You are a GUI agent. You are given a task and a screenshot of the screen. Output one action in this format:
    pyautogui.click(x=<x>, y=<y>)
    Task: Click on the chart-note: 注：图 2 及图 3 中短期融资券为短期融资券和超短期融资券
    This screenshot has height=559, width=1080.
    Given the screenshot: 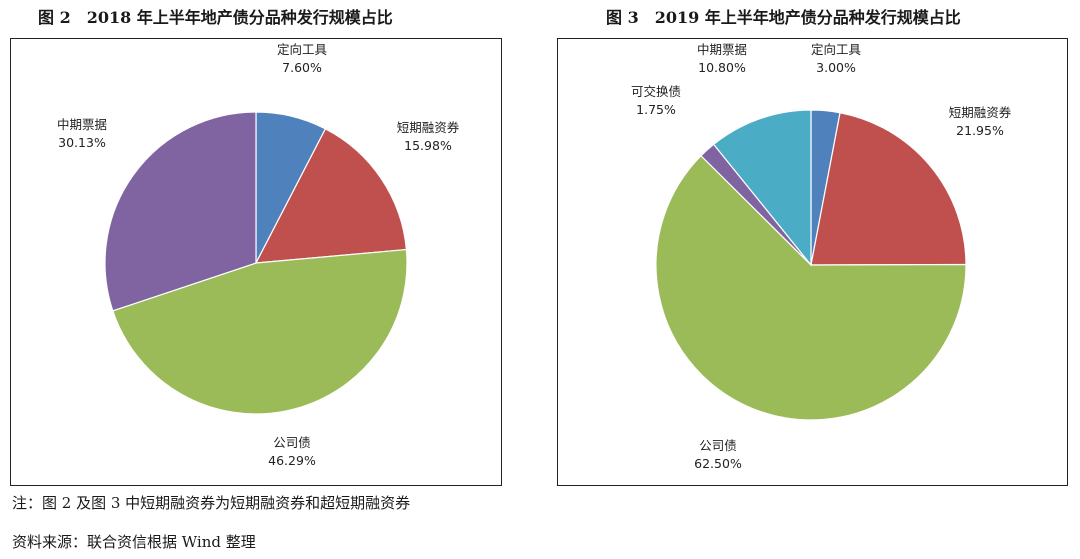 What is the action you would take?
    pyautogui.click(x=211, y=503)
    